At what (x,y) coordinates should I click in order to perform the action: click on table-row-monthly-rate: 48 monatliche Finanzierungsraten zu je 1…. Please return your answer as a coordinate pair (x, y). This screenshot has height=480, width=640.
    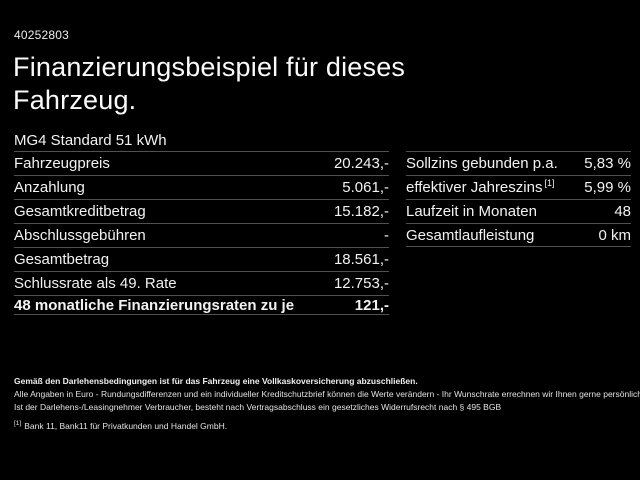
    Looking at the image, I should click on (201, 305).